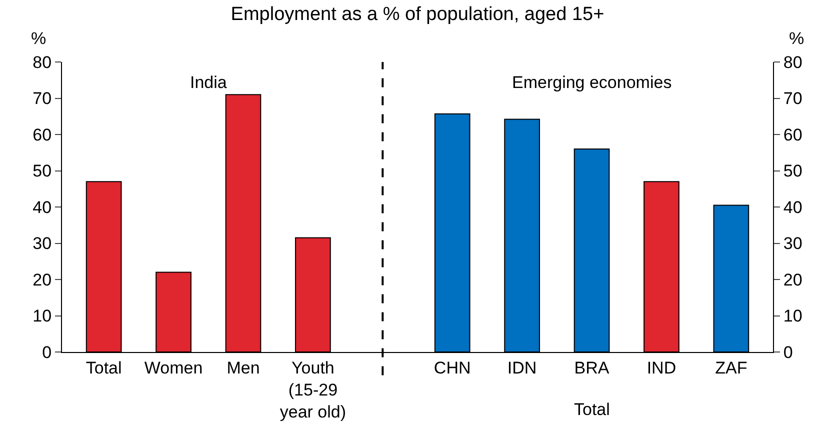  What do you see at coordinates (792, 316) in the screenshot?
I see `y2-tick-label: 10` at bounding box center [792, 316].